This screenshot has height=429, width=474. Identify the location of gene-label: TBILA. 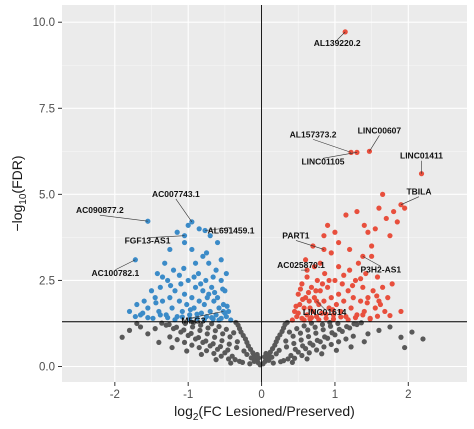
(418, 192).